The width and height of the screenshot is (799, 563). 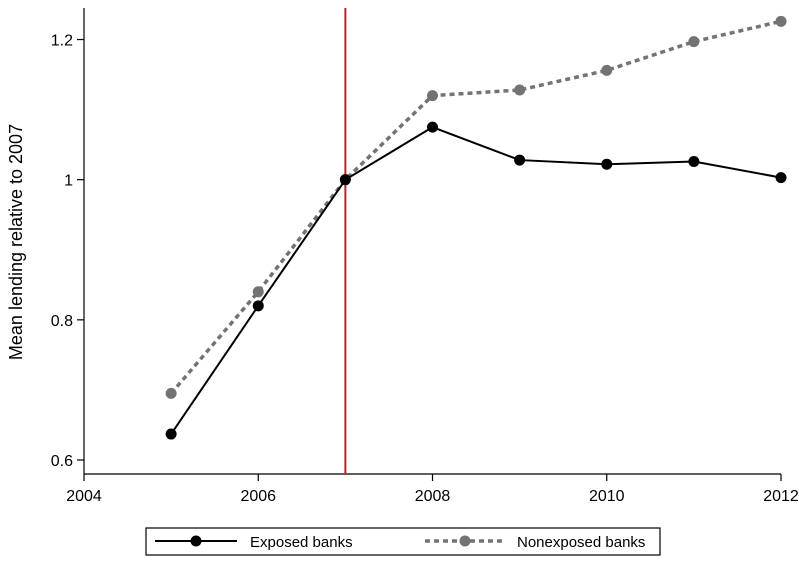 I want to click on legend-label-exposed: Exposed banks, so click(x=301, y=542).